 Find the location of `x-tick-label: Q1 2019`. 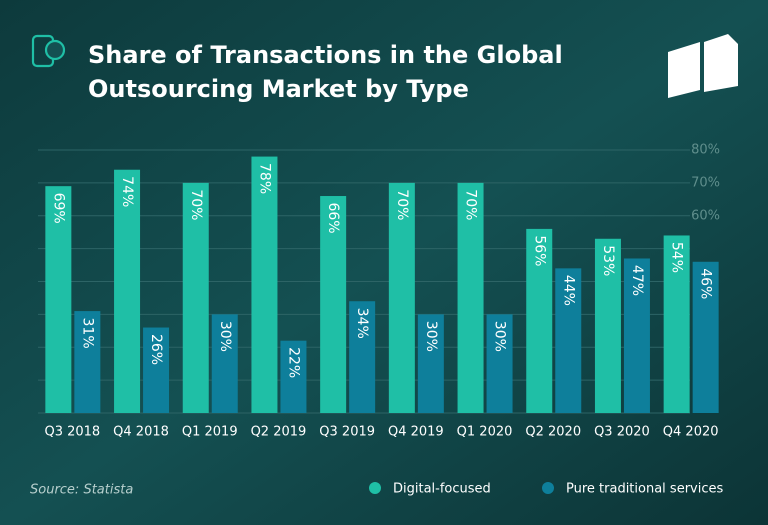

x-tick-label: Q1 2019 is located at coordinates (210, 432).